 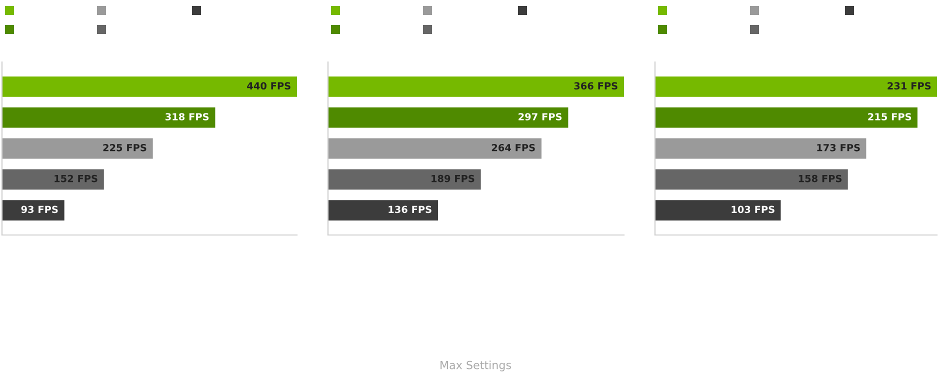 I want to click on data-label: 189 FPS, so click(x=453, y=178).